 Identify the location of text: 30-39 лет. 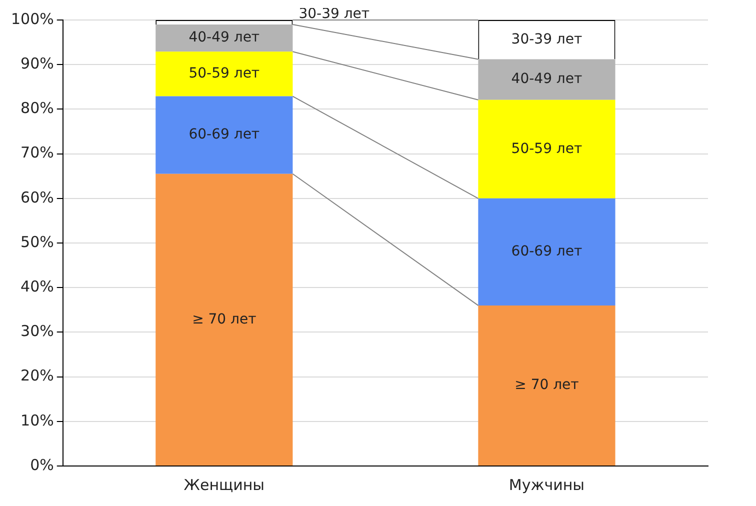
(546, 39).